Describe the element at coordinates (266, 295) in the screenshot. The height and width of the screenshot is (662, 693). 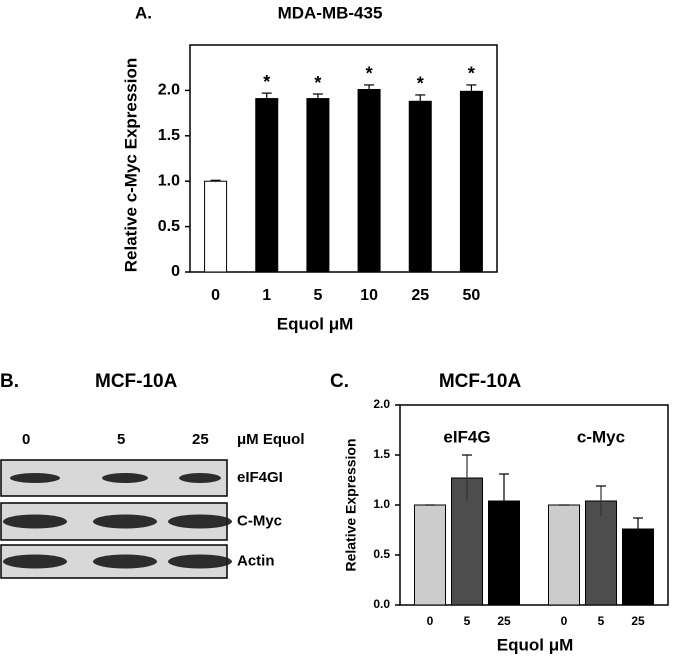
I see `x-tick-label: 1` at that location.